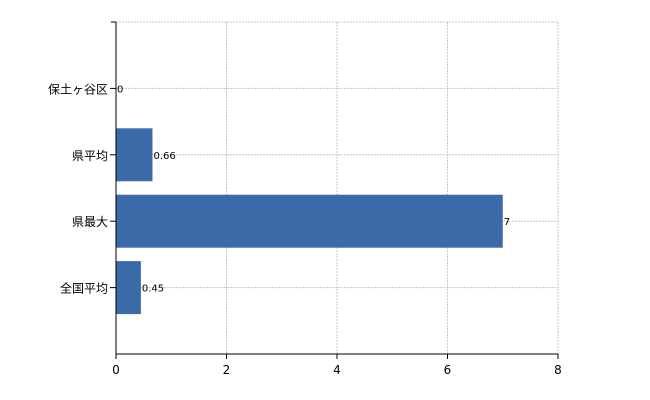 Image resolution: width=650 pixels, height=400 pixels. I want to click on x-tick-label: 2, so click(227, 370).